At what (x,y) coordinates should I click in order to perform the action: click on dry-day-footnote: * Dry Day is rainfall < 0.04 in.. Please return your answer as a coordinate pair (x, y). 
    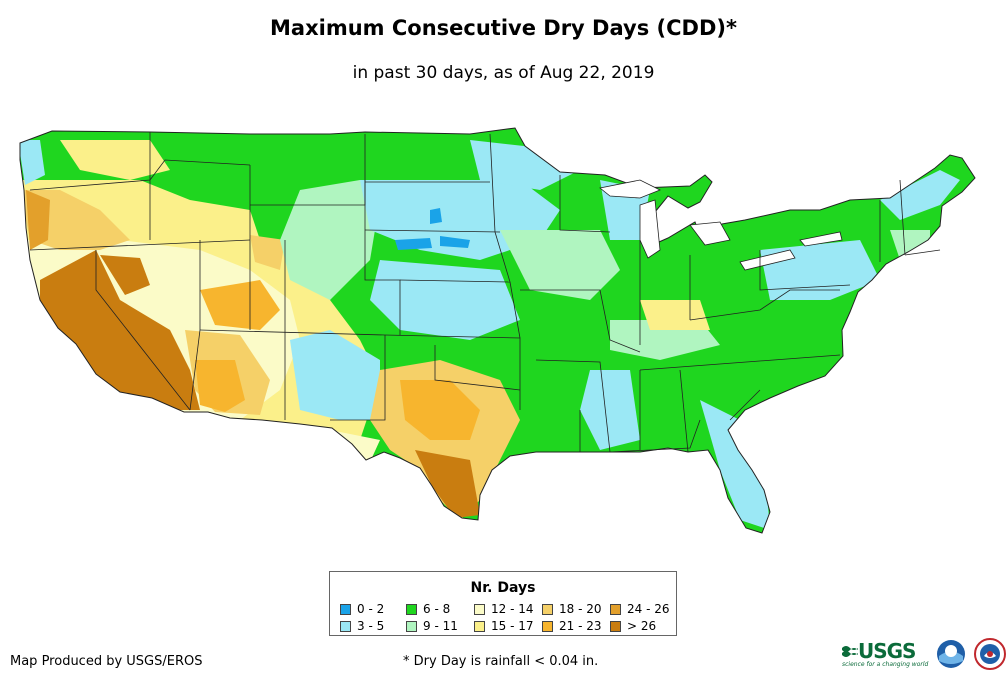
    Looking at the image, I should click on (501, 661).